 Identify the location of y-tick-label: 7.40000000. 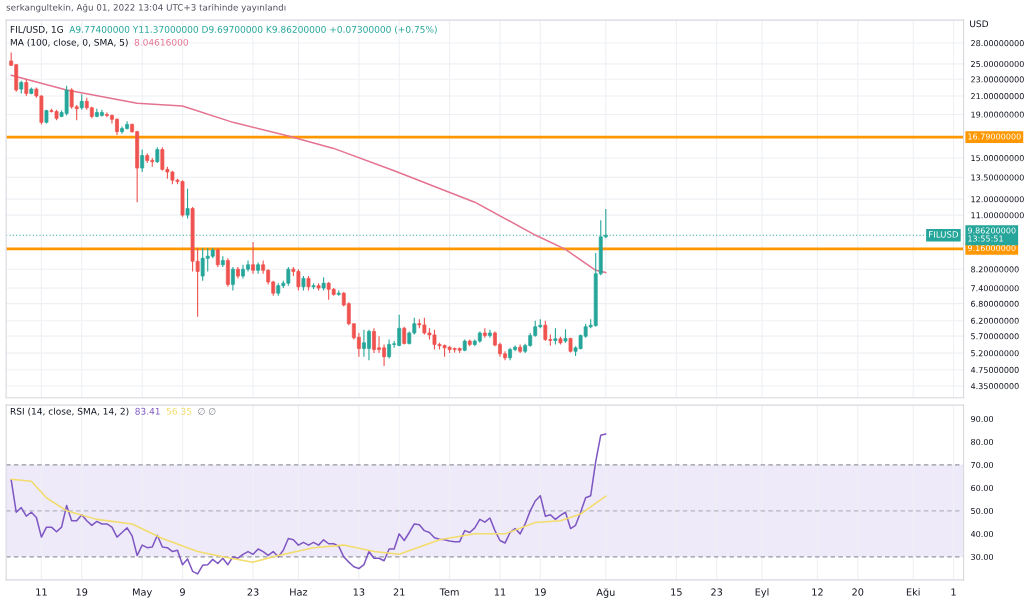
(995, 288).